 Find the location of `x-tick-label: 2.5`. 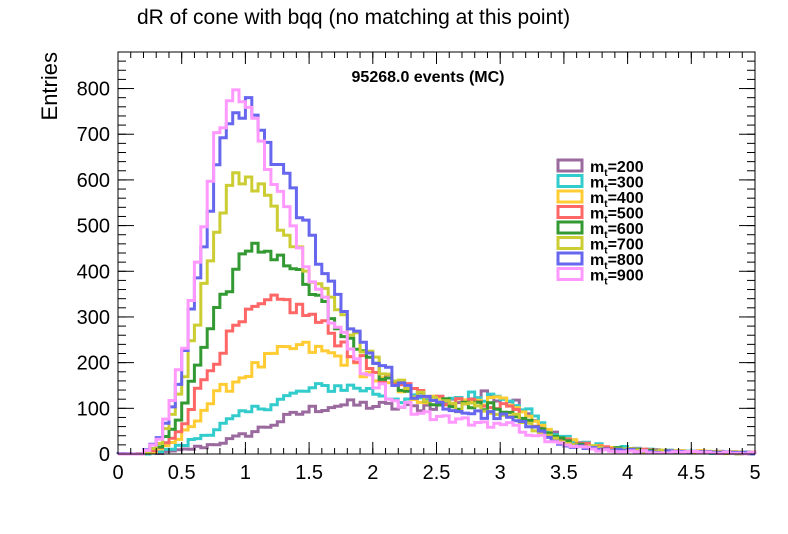

x-tick-label: 2.5 is located at coordinates (437, 473).